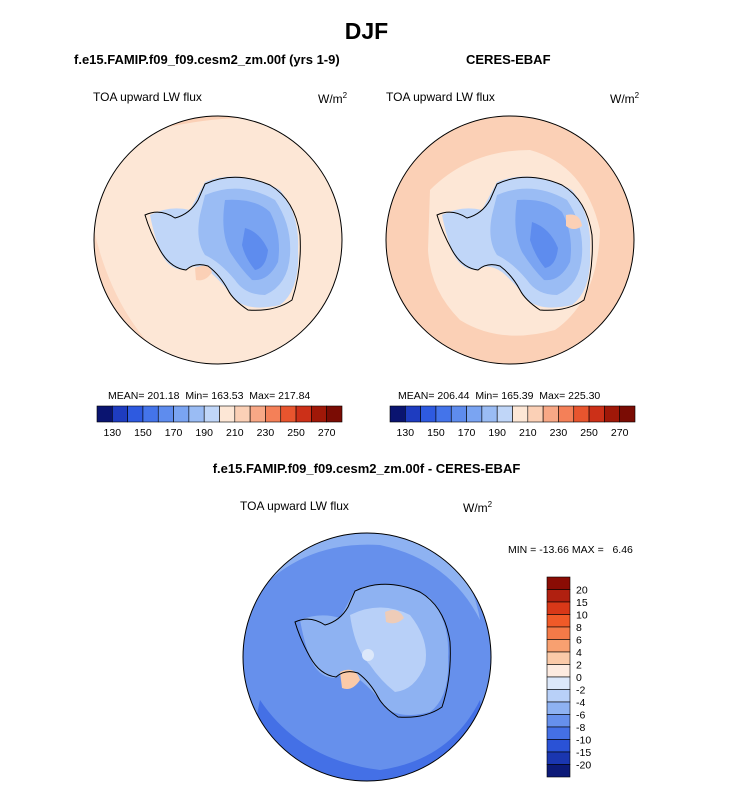 This screenshot has height=788, width=733. I want to click on map-1-peninsula-warm, so click(203, 273).